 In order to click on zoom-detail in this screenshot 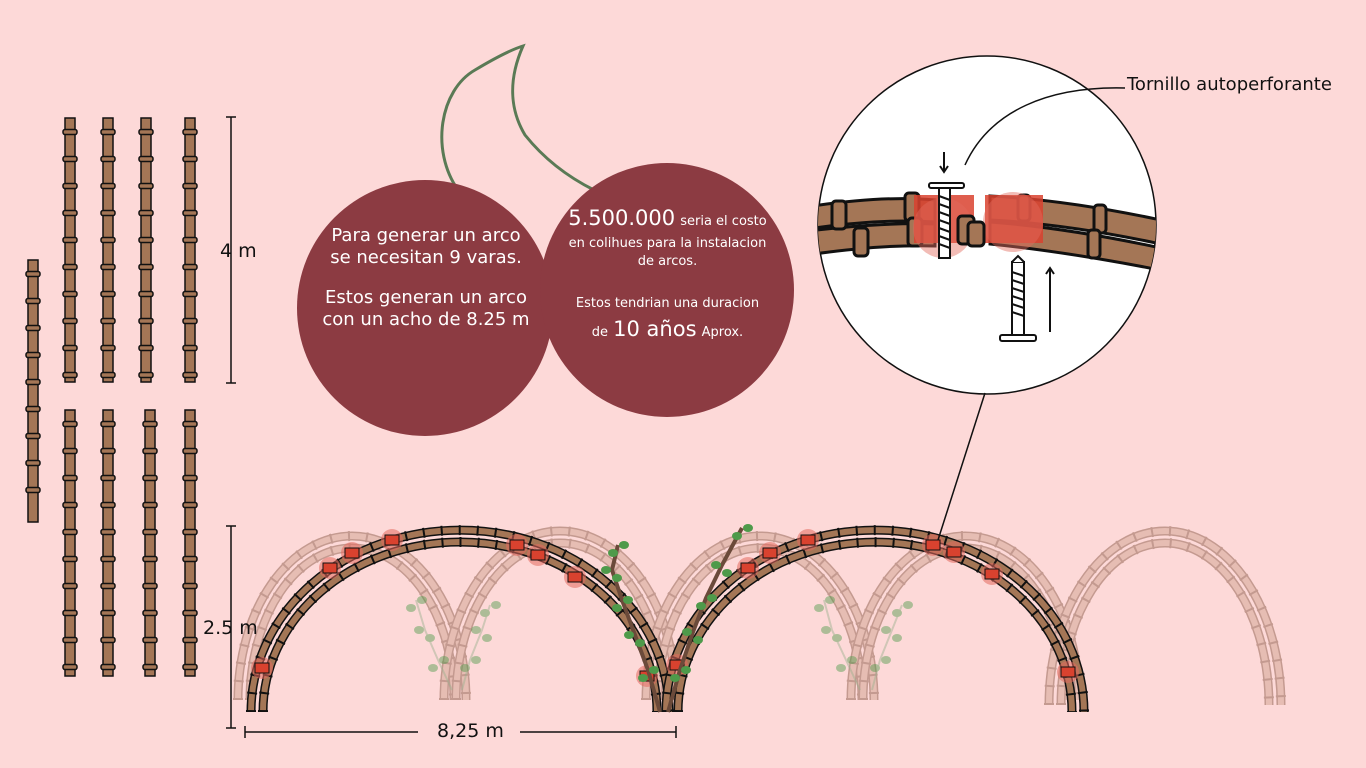, I will do `click(987, 225)`.